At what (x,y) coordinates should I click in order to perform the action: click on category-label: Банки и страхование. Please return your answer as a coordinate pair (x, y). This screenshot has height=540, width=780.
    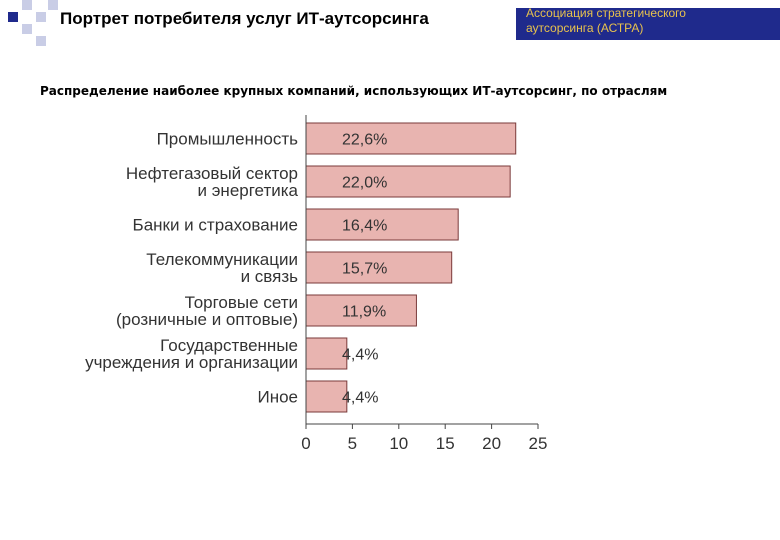
    Looking at the image, I should click on (215, 225).